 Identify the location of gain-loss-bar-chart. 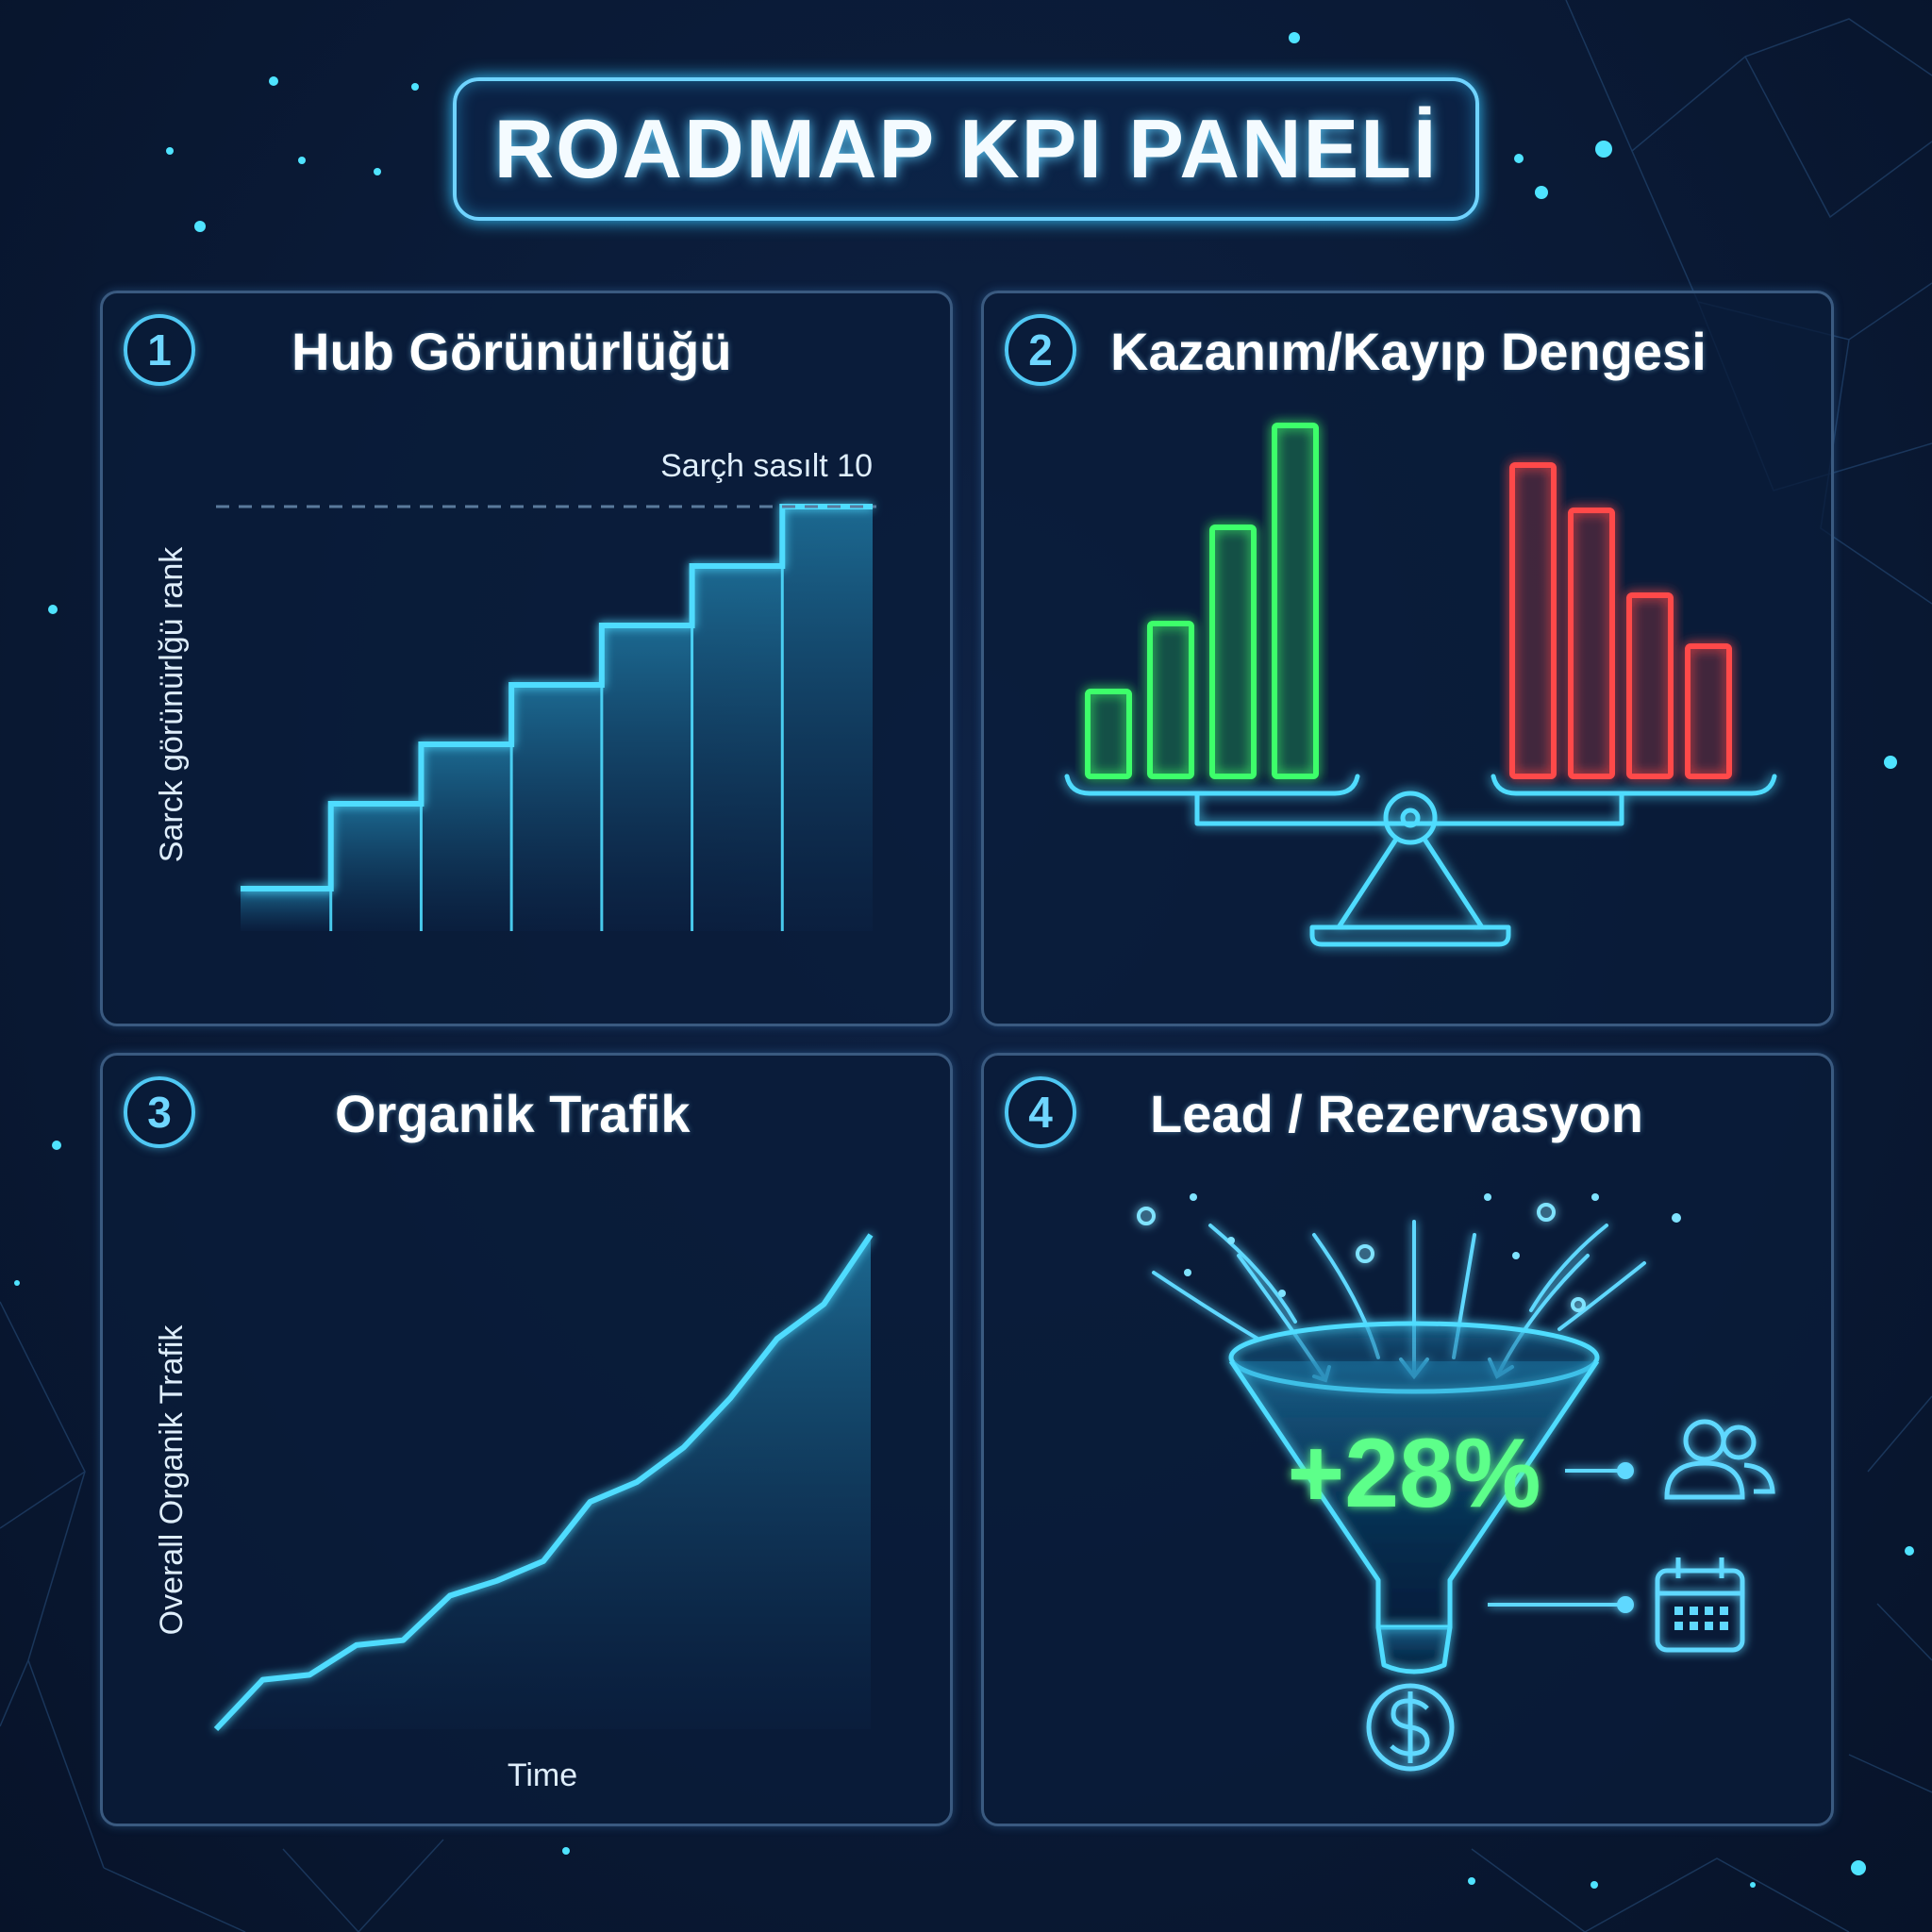
(1420, 685).